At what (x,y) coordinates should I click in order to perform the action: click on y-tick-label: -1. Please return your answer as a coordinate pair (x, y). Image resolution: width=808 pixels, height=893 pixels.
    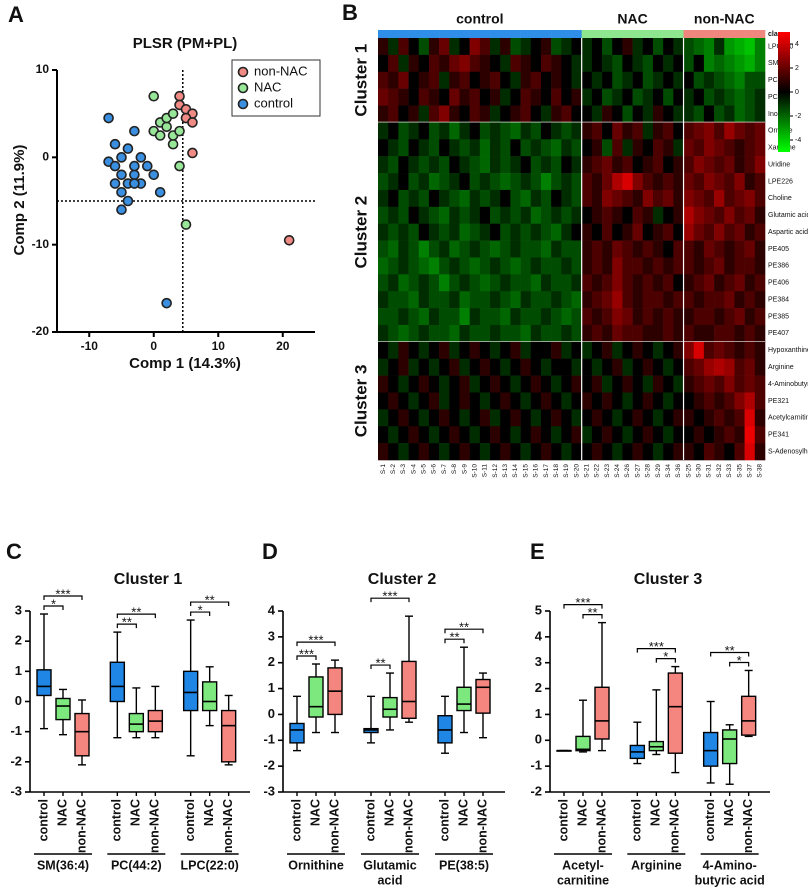
    Looking at the image, I should click on (16, 730).